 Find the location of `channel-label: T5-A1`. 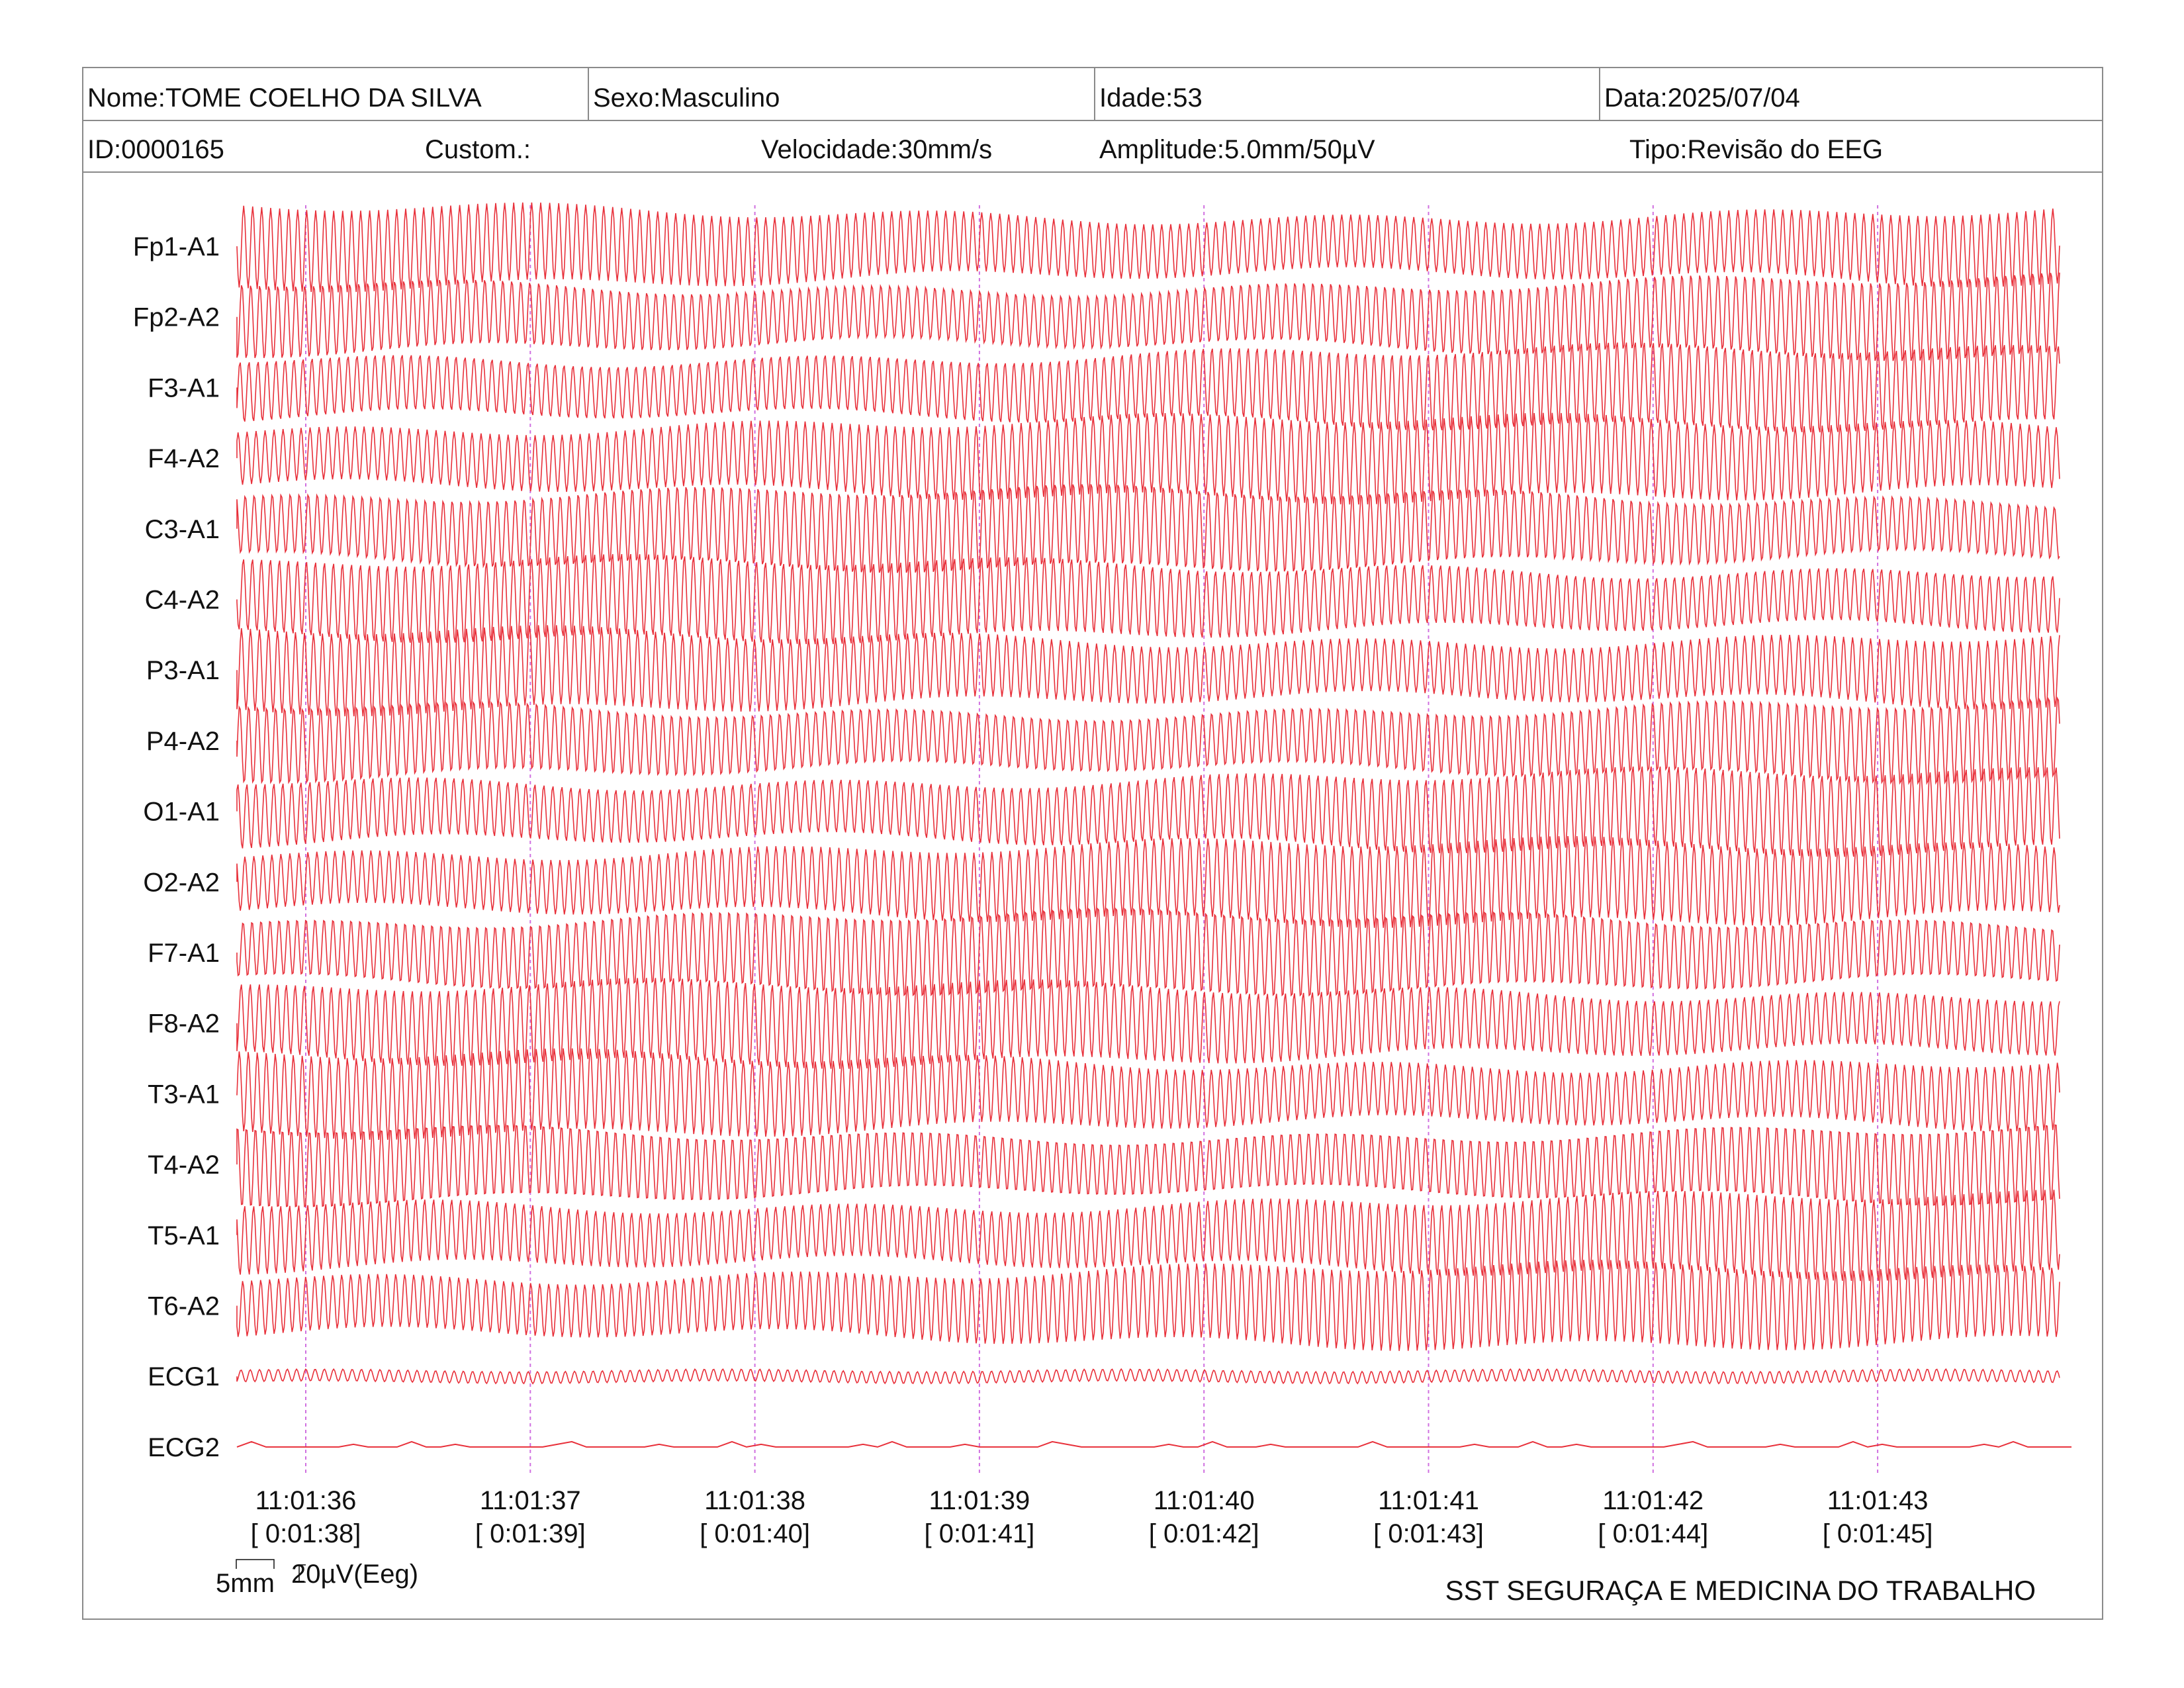

channel-label: T5-A1 is located at coordinates (184, 1235).